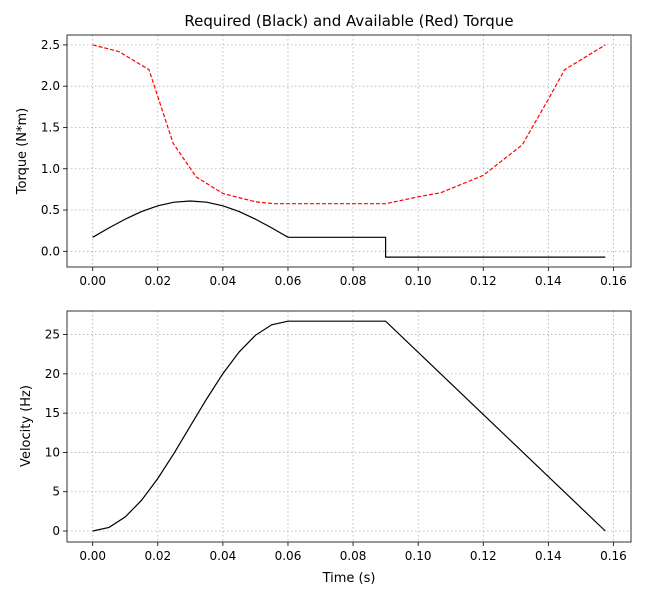 This screenshot has height=600, width=650. What do you see at coordinates (353, 281) in the screenshot?
I see `torque-x-tick-label: 0.08` at bounding box center [353, 281].